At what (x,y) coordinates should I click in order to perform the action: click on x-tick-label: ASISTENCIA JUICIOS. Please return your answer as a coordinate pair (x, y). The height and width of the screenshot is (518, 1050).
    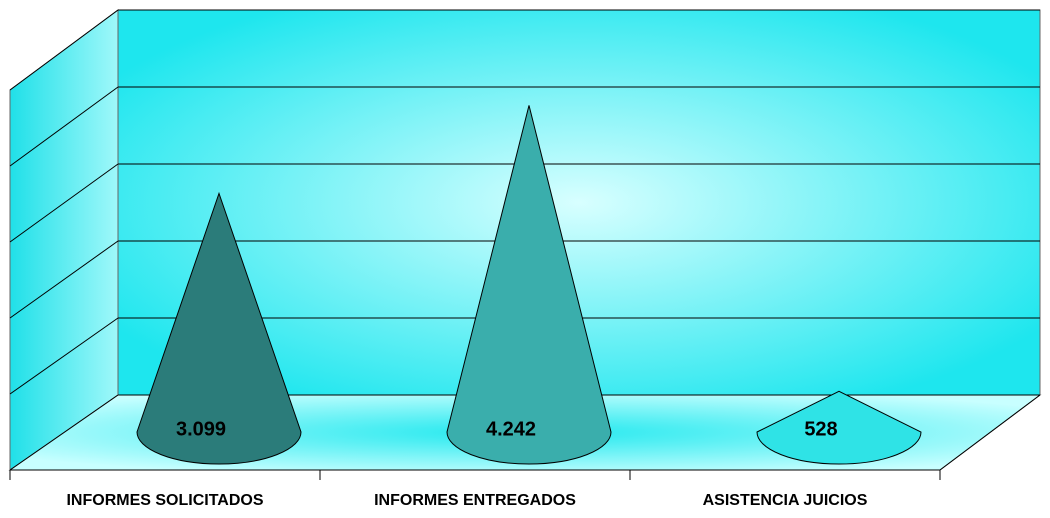
    Looking at the image, I should click on (785, 500).